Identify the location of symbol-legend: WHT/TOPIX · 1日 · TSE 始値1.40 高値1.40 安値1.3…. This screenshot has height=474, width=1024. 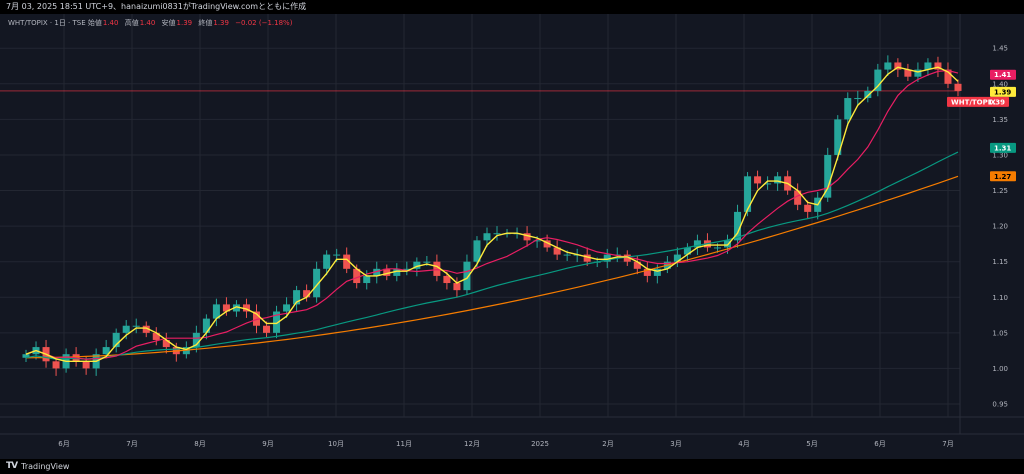
(152, 23).